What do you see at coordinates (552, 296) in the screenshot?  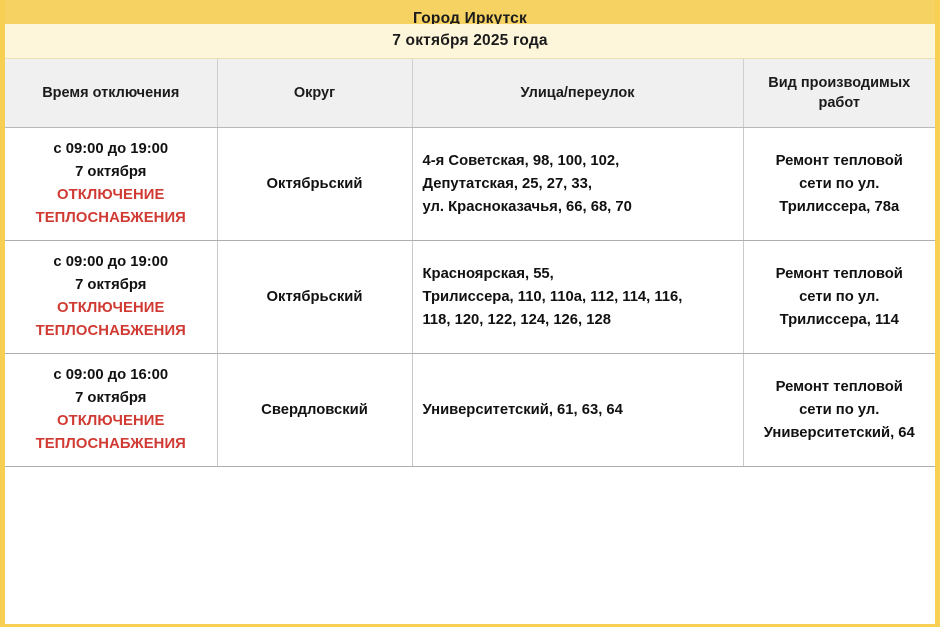 I see `street-line-2: Трилиссера, 110, 110а, 112, 114, 116,` at bounding box center [552, 296].